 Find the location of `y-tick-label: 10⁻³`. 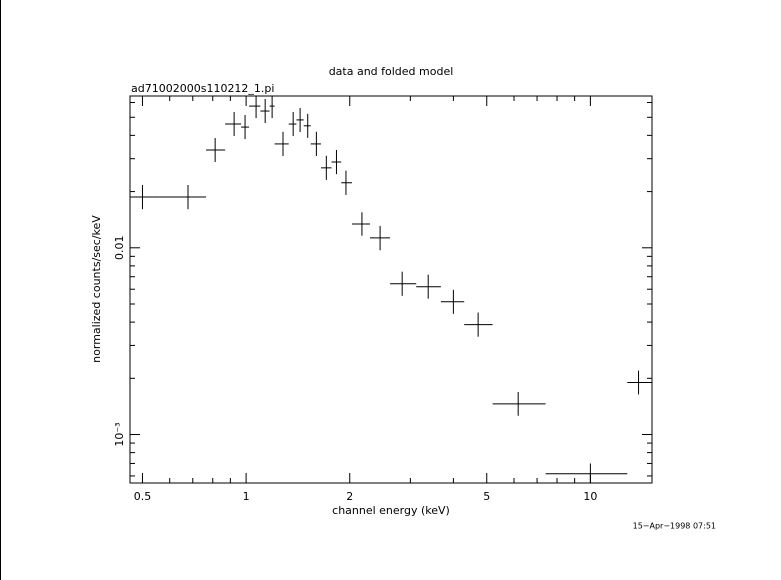

y-tick-label: 10⁻³ is located at coordinates (119, 434).